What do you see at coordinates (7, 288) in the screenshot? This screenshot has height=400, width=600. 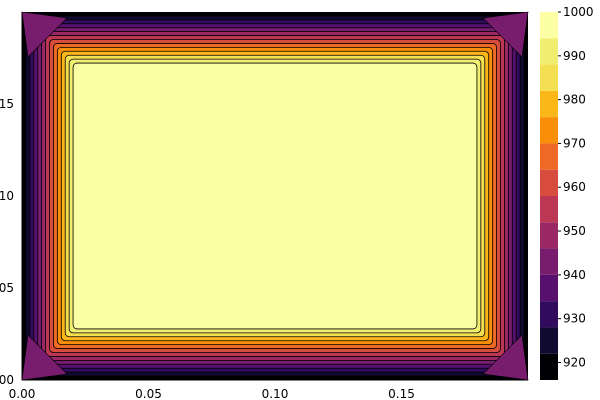 I see `y-tick-label: 05` at bounding box center [7, 288].